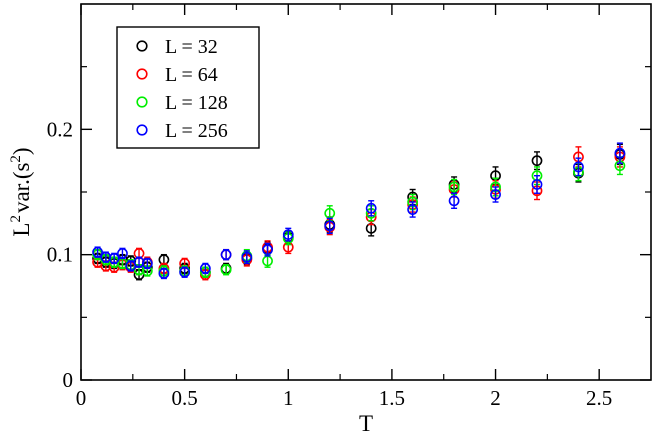 Image resolution: width=654 pixels, height=441 pixels. I want to click on x-axis-title: T, so click(366, 423).